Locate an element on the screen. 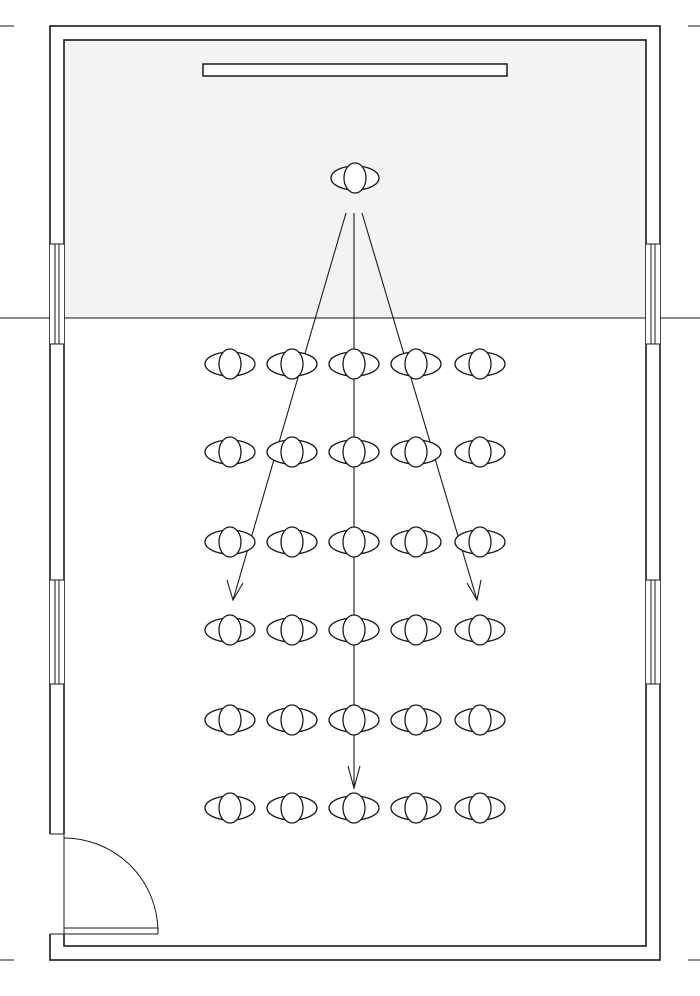 This screenshot has height=996, width=700. door is located at coordinates (104, 884).